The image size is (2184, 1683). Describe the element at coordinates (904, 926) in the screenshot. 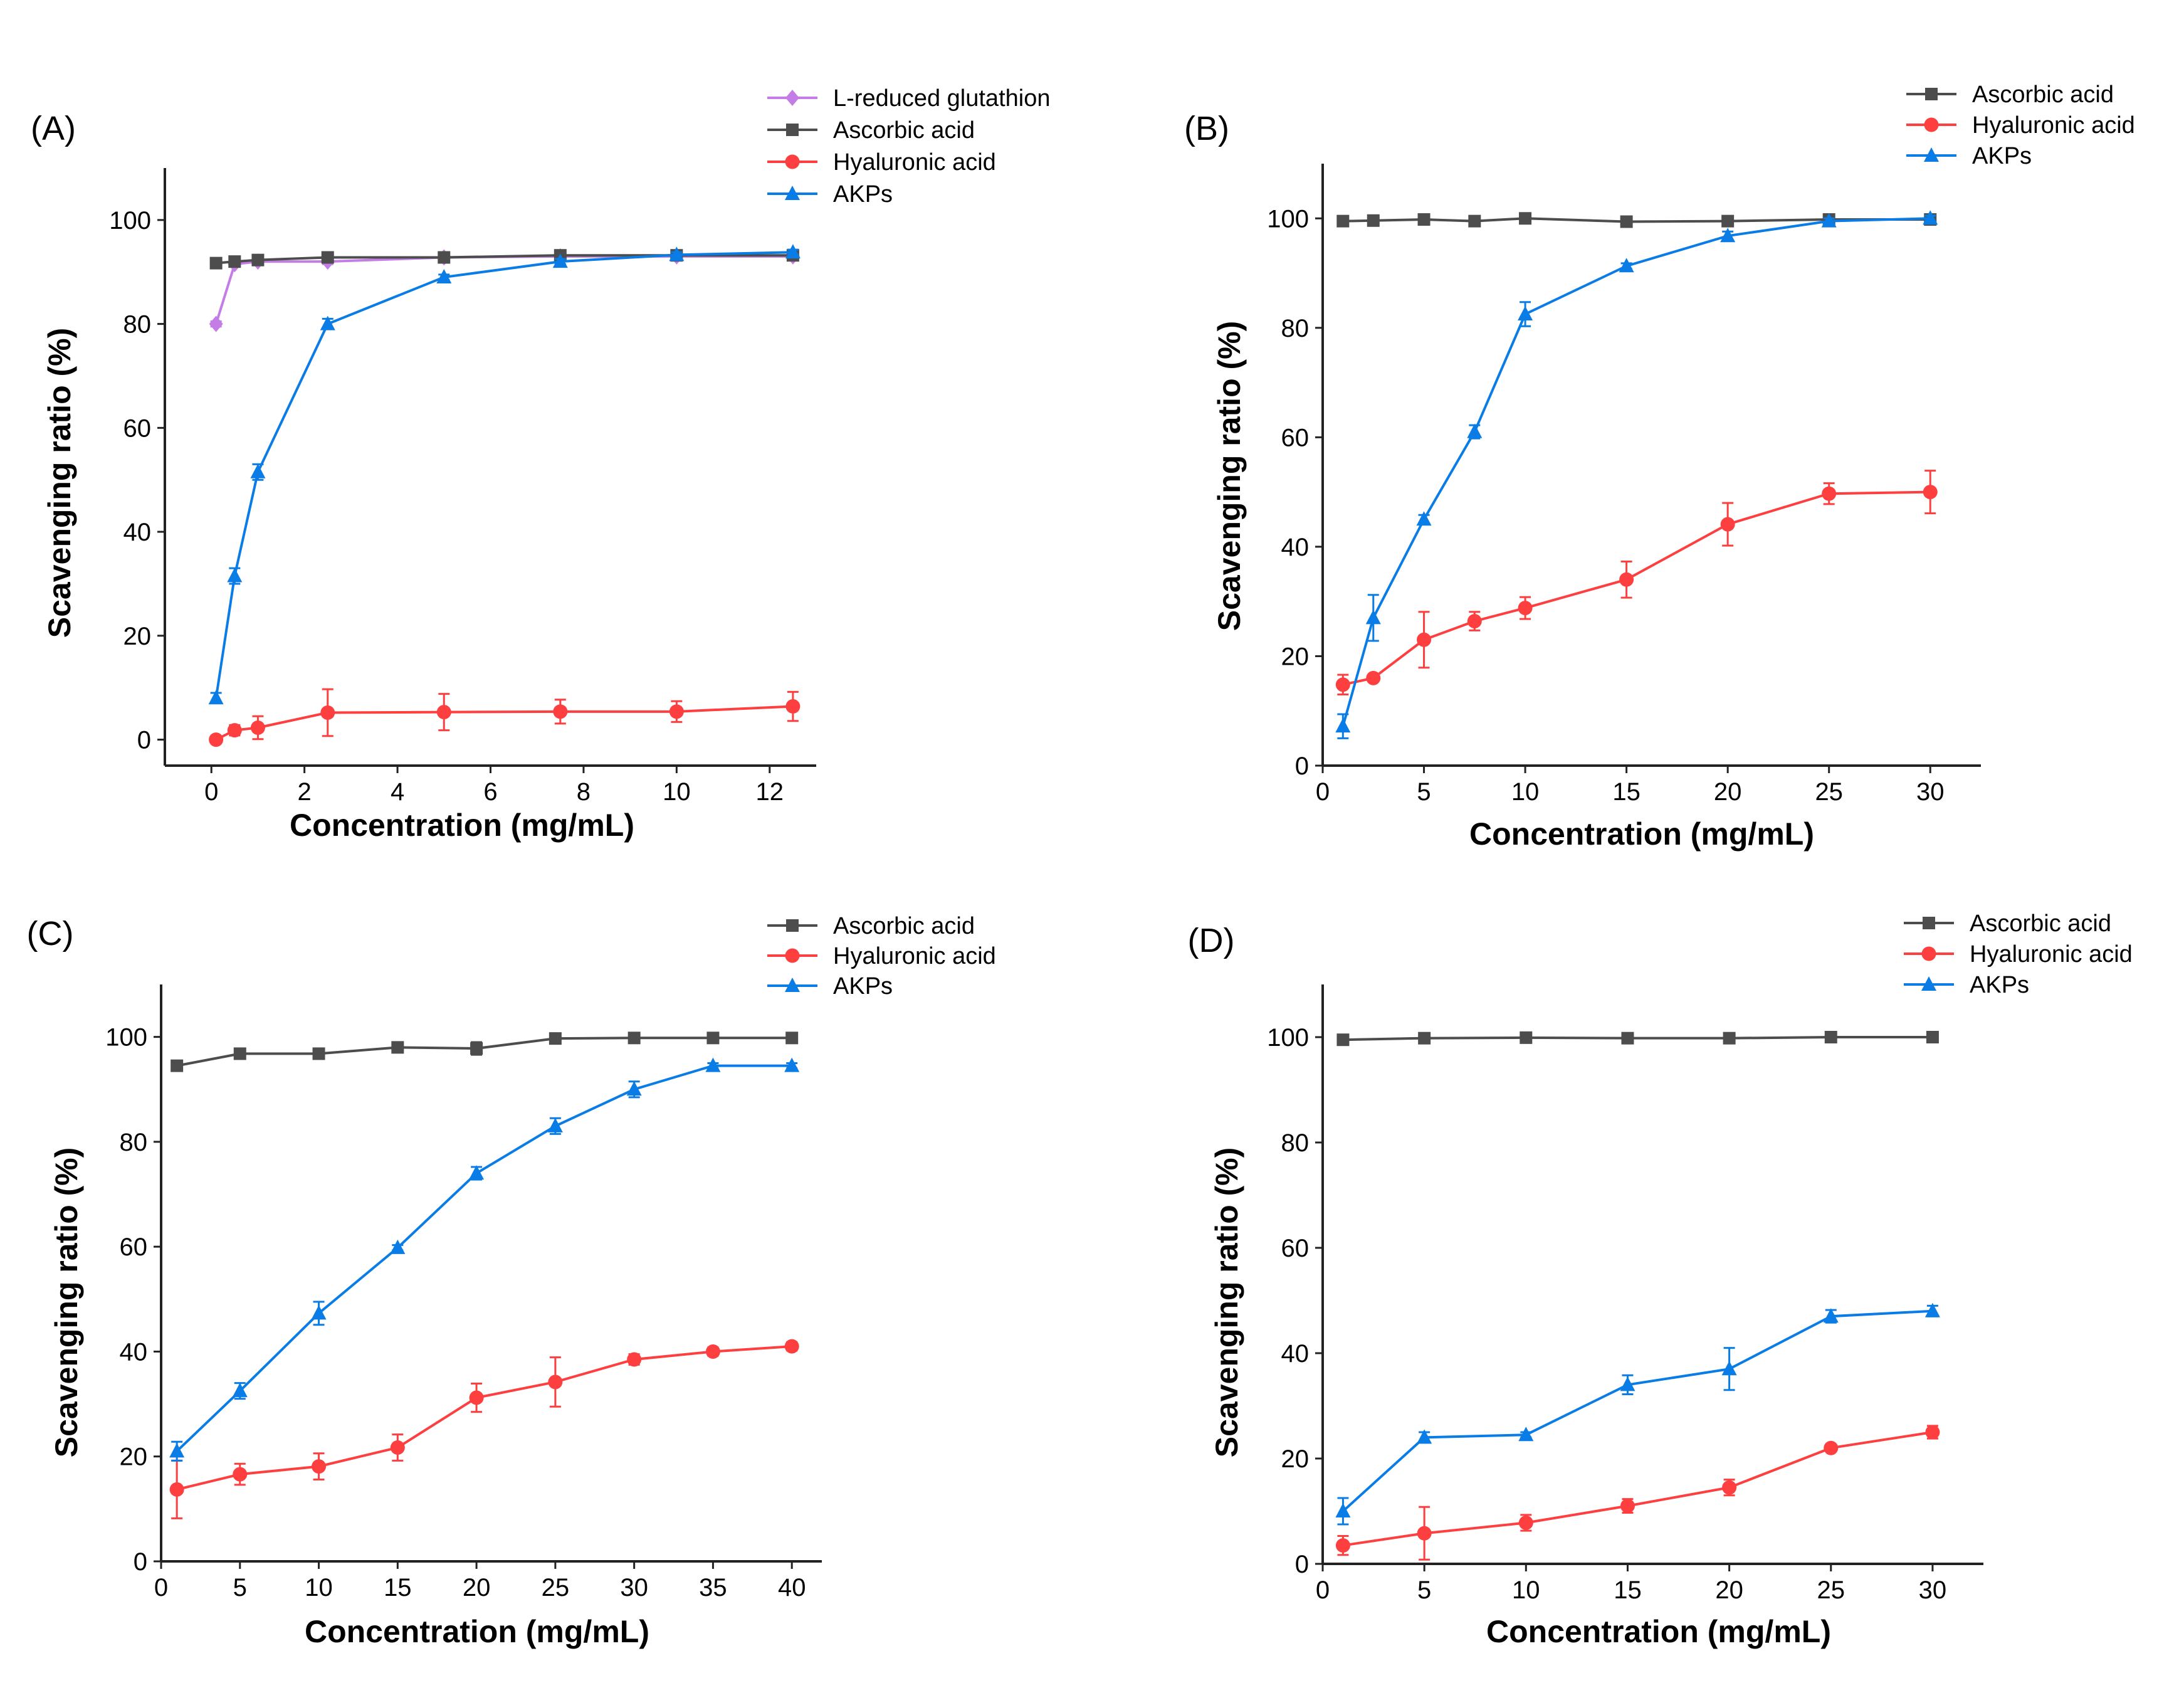

I see `legend-label: Ascorbic acid` at that location.